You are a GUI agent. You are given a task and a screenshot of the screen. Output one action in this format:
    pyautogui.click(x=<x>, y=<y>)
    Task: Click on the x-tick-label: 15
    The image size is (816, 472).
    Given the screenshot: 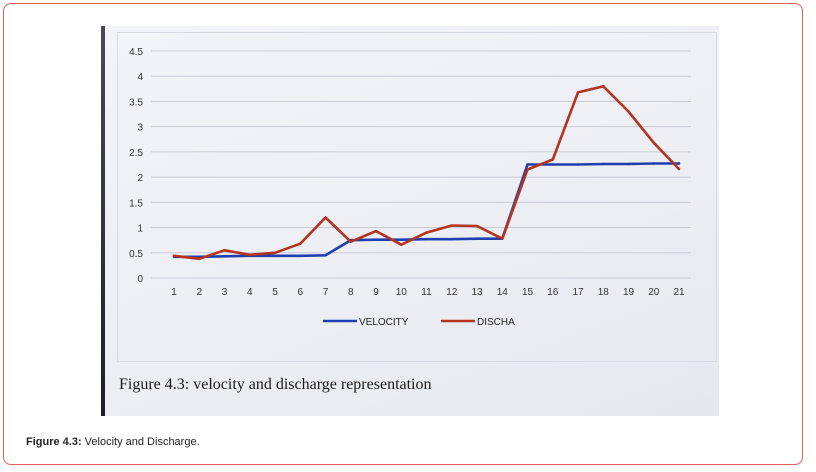 What is the action you would take?
    pyautogui.click(x=528, y=292)
    